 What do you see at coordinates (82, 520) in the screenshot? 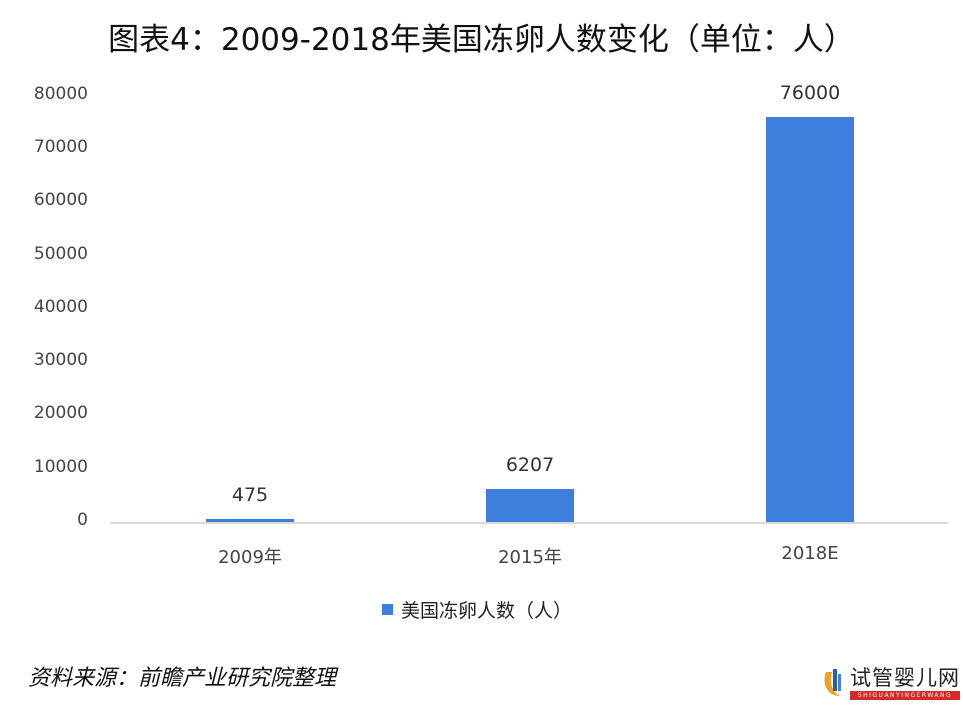
I see `y-tick: 0` at bounding box center [82, 520].